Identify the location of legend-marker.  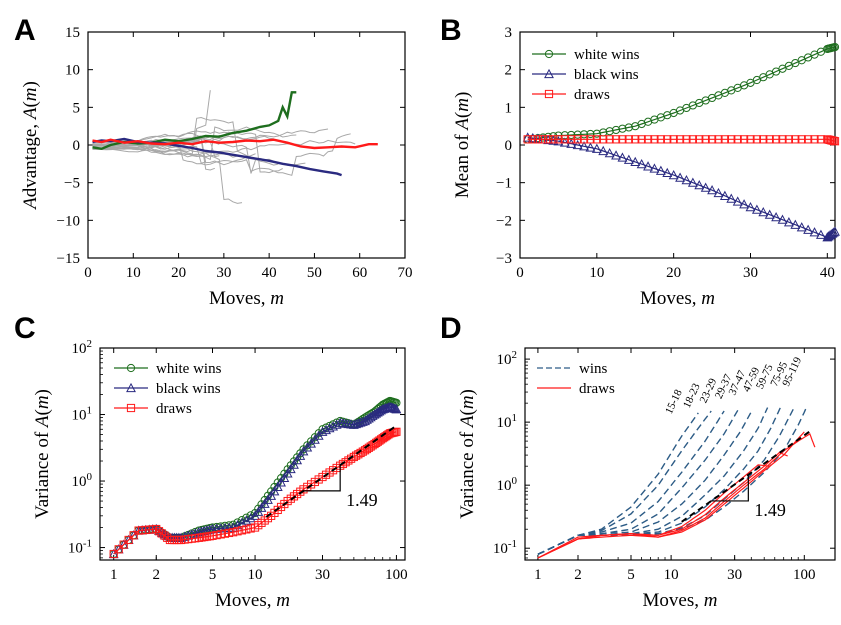
(549, 94).